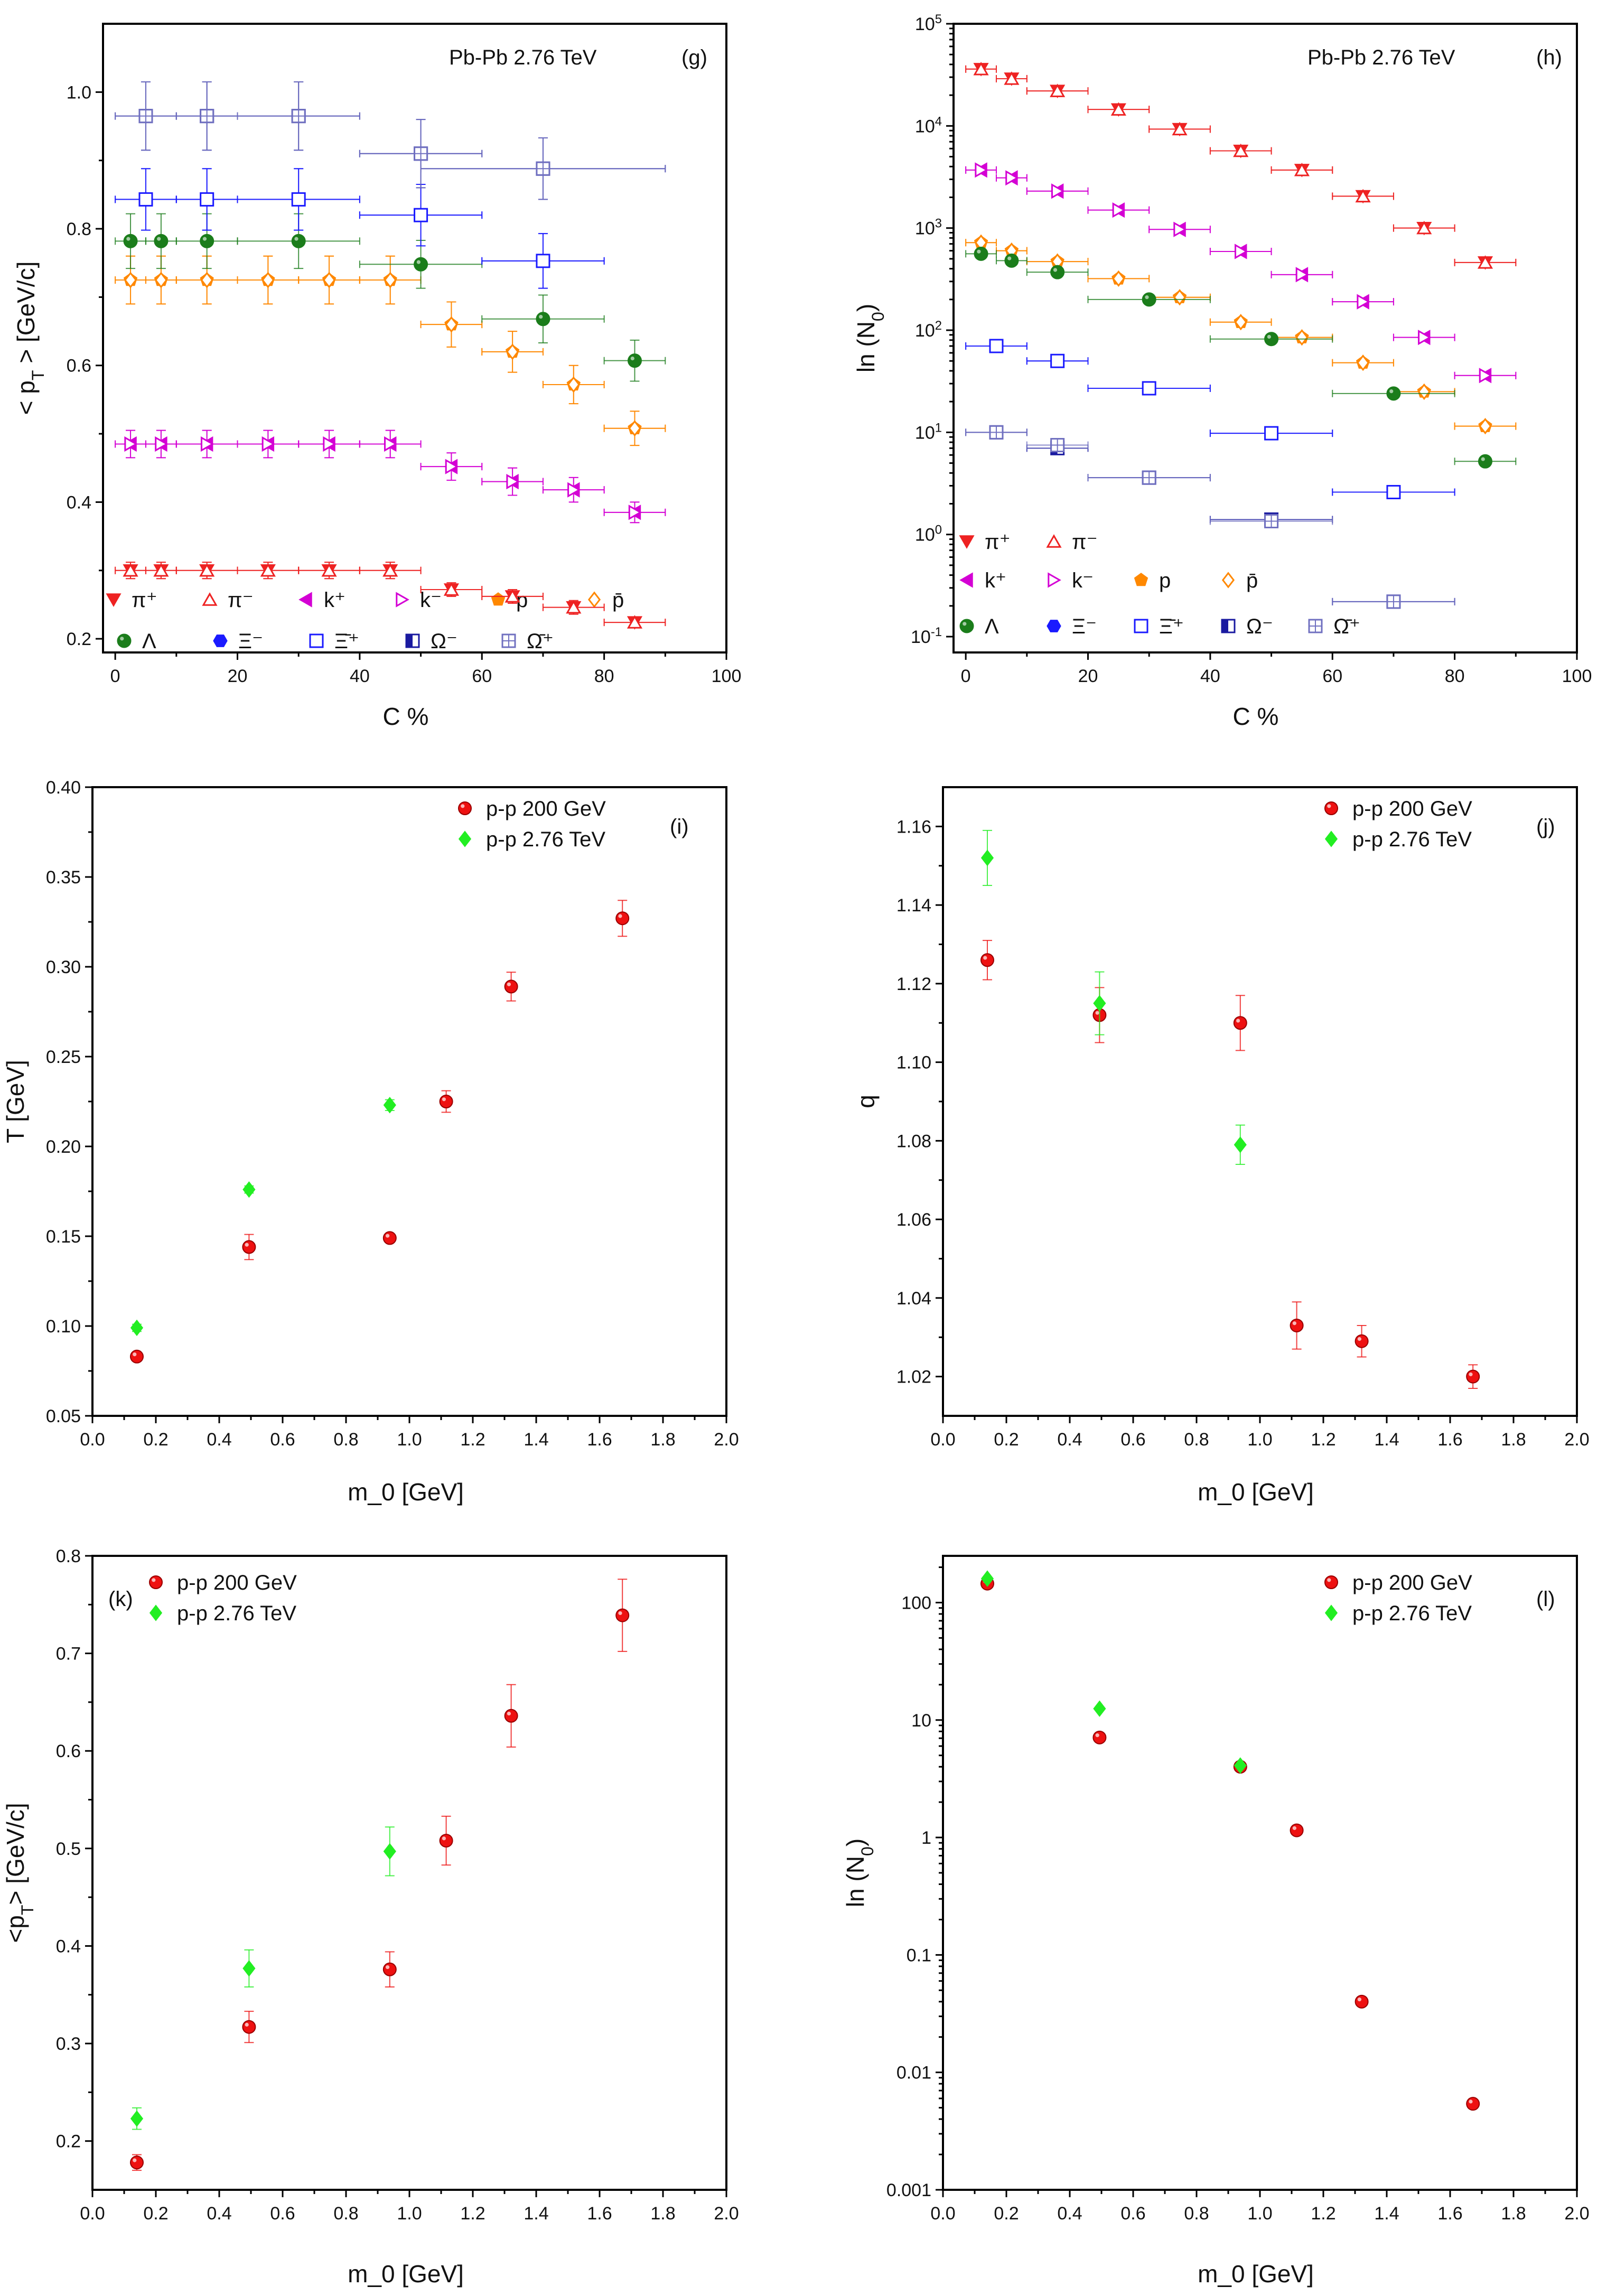 This screenshot has width=1616, height=2296. I want to click on legend-entry: π⁺, so click(131, 600).